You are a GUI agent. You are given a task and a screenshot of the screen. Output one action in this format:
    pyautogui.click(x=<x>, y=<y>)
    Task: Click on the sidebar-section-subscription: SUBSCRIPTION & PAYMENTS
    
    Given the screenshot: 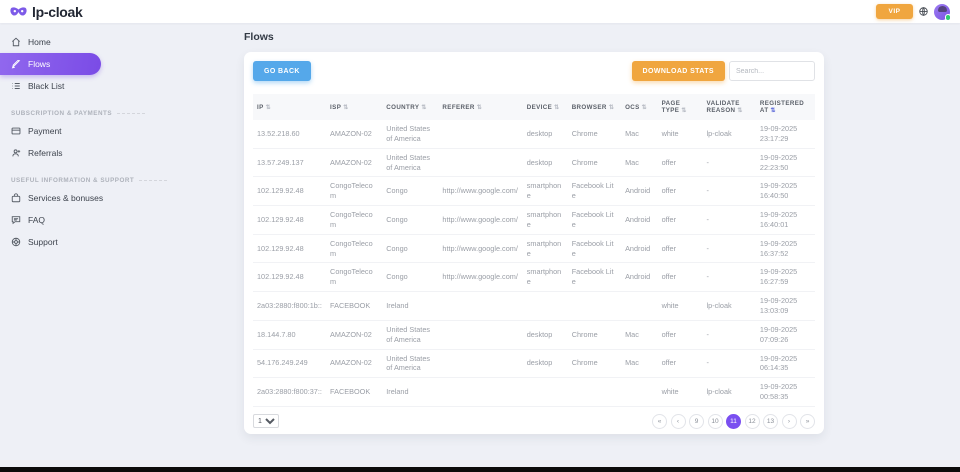 What is the action you would take?
    pyautogui.click(x=120, y=113)
    